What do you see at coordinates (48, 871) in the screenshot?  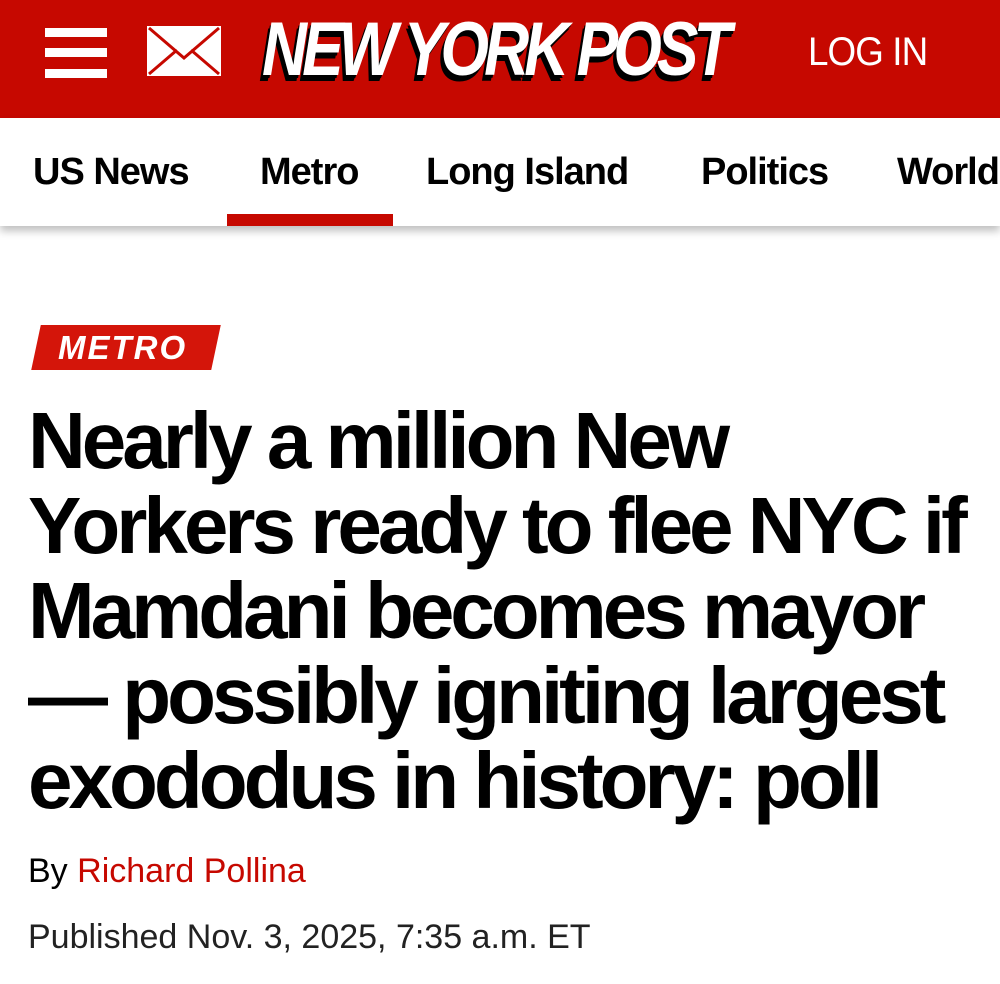 I see `byline-prefix: By` at bounding box center [48, 871].